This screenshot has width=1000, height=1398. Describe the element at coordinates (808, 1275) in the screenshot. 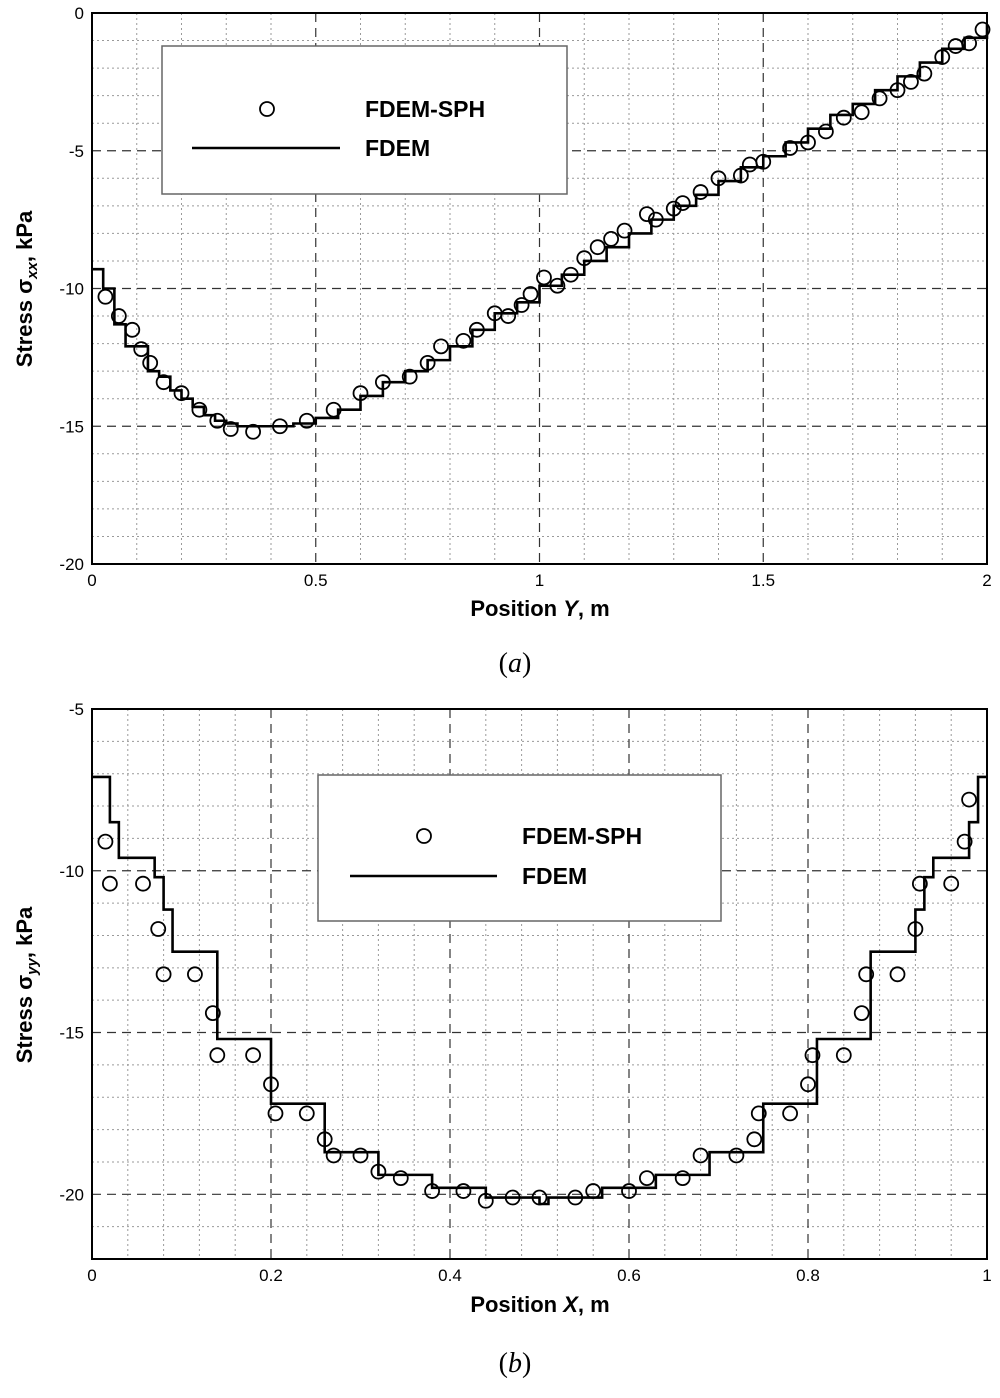

I see `x-tick-label: 0.8` at that location.